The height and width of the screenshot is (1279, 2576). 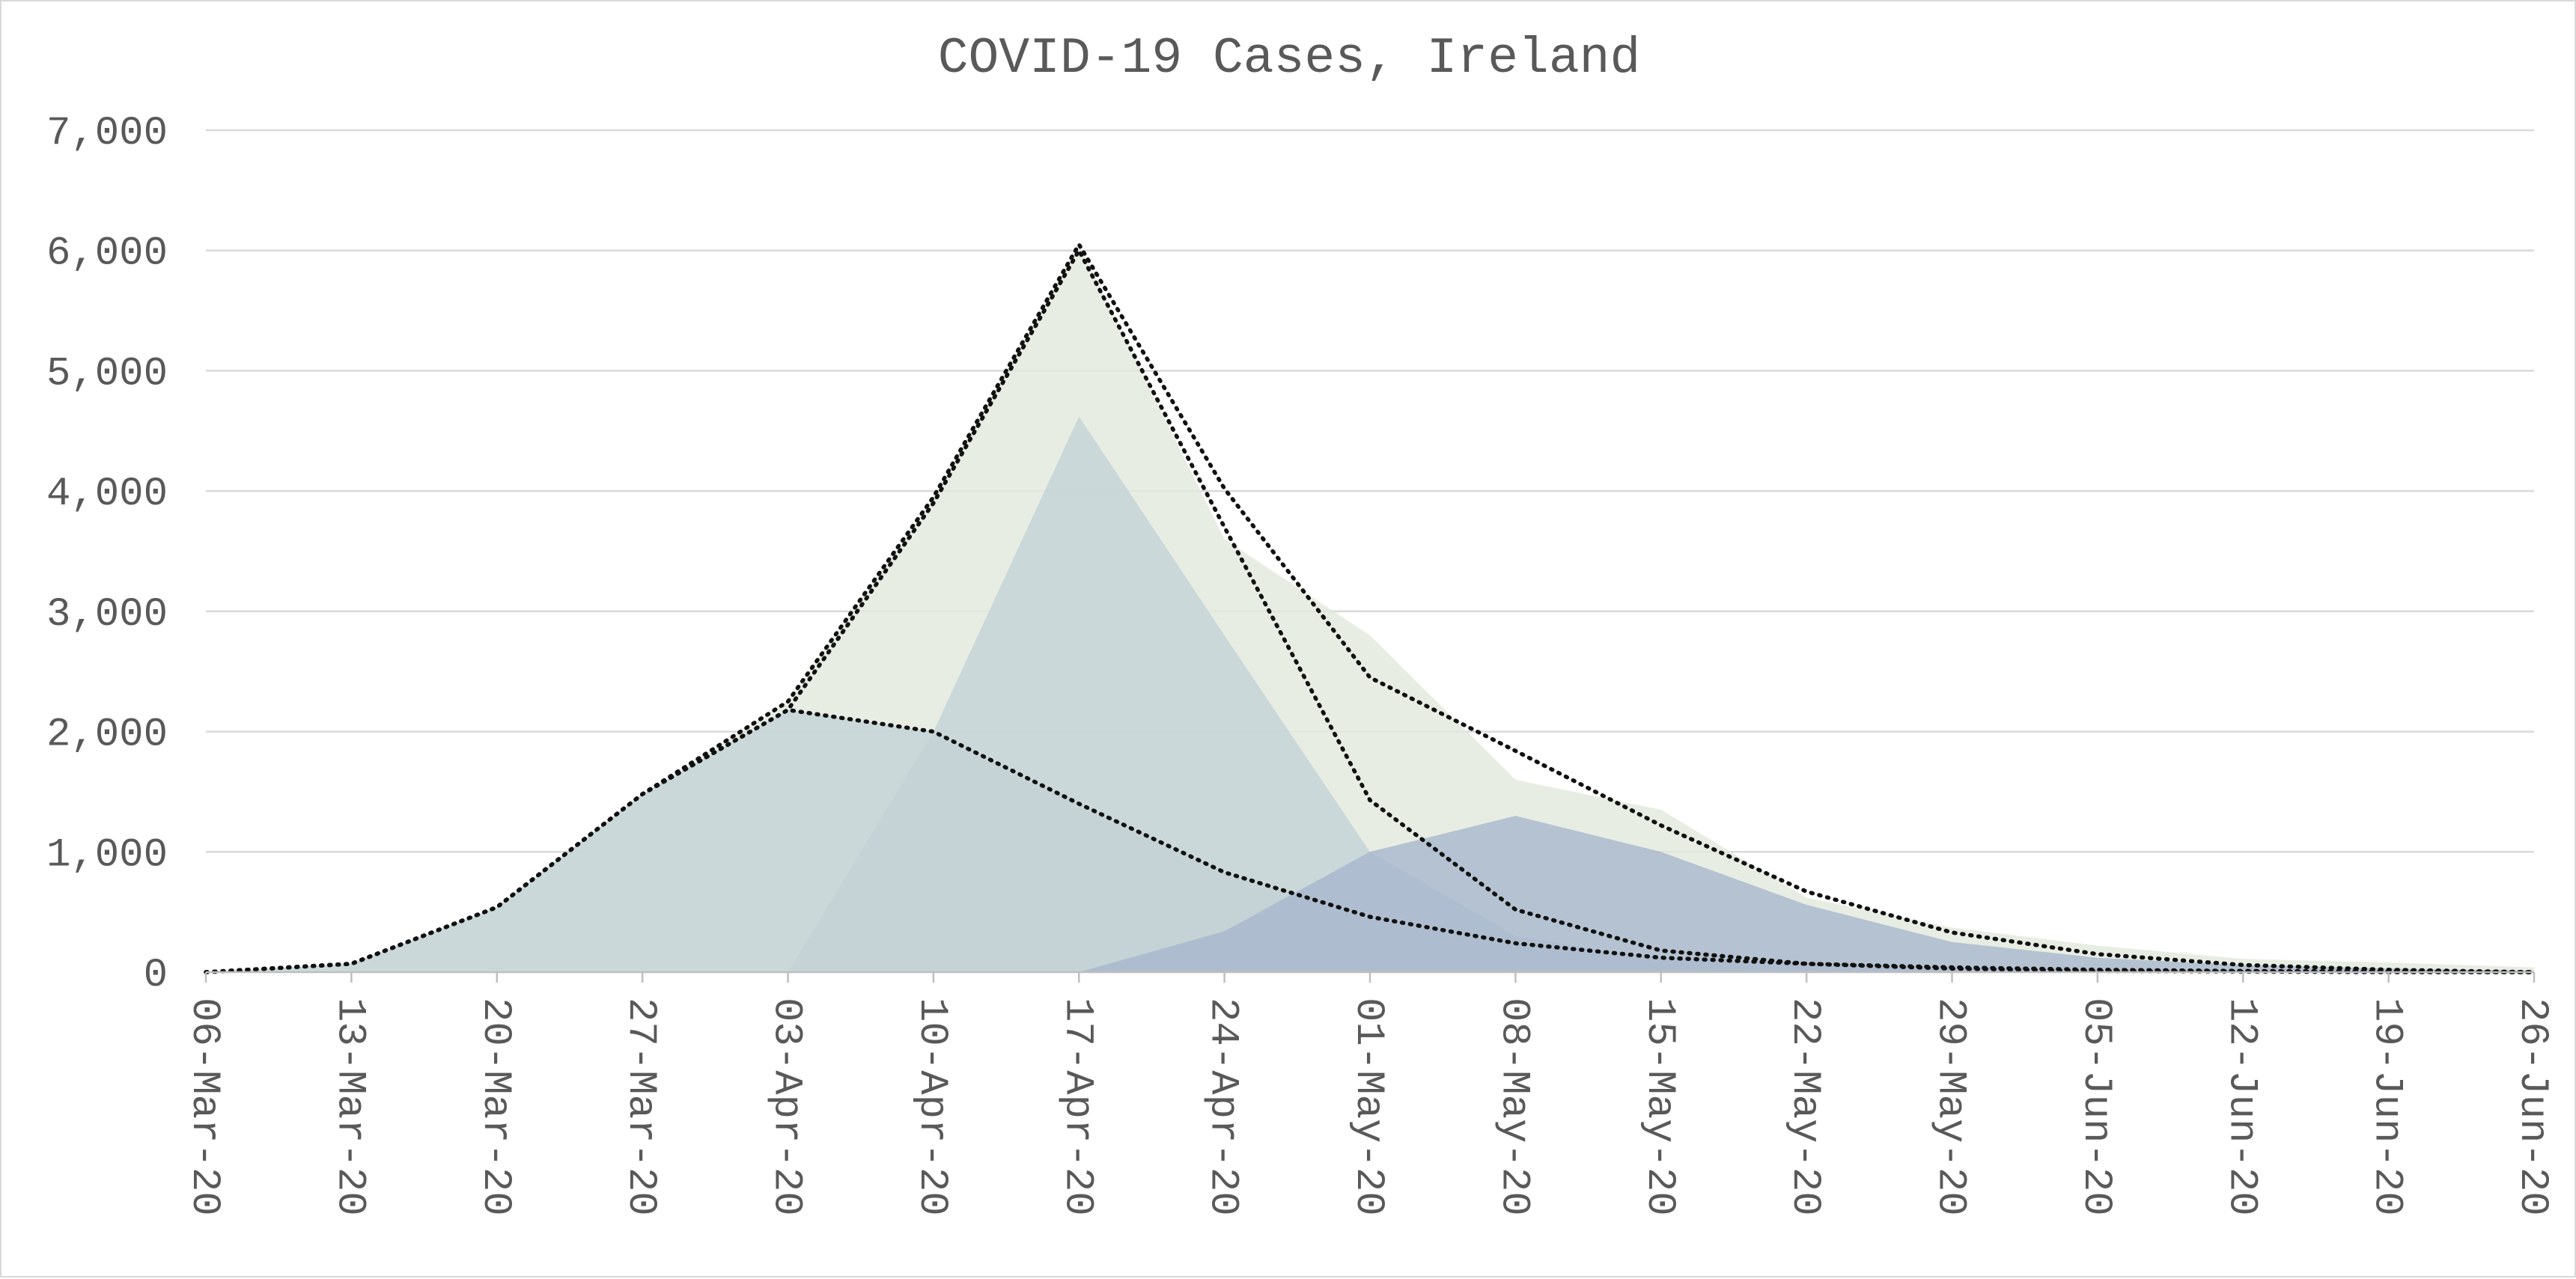 I want to click on x-tick-label-7: 24-Apr-20, so click(x=1223, y=1107).